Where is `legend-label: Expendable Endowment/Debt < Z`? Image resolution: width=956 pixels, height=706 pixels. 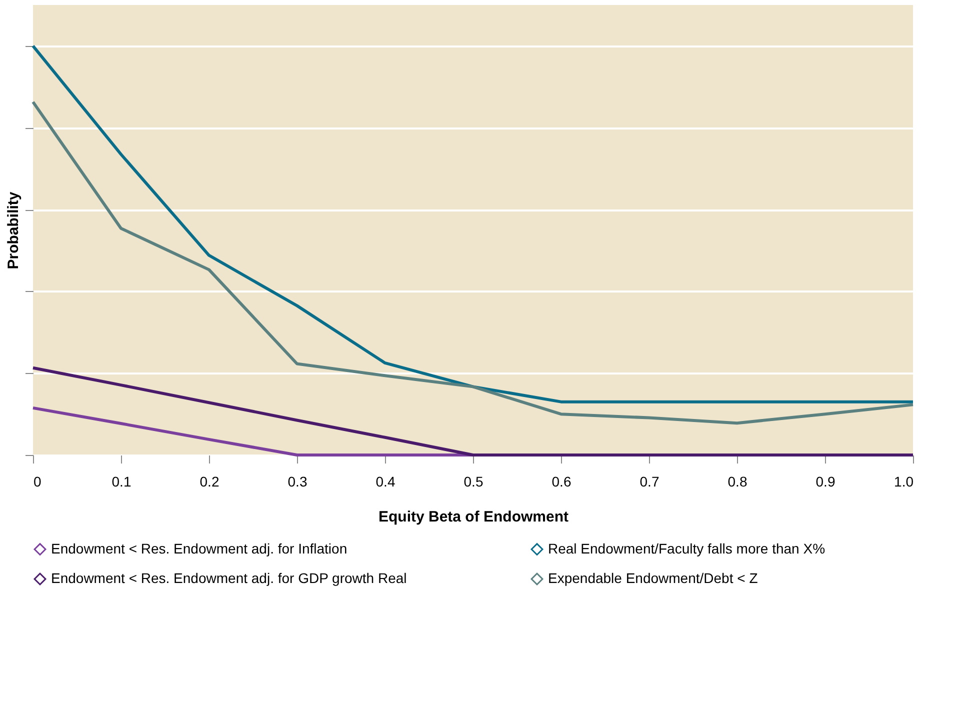
legend-label: Expendable Endowment/Debt < Z is located at coordinates (653, 578).